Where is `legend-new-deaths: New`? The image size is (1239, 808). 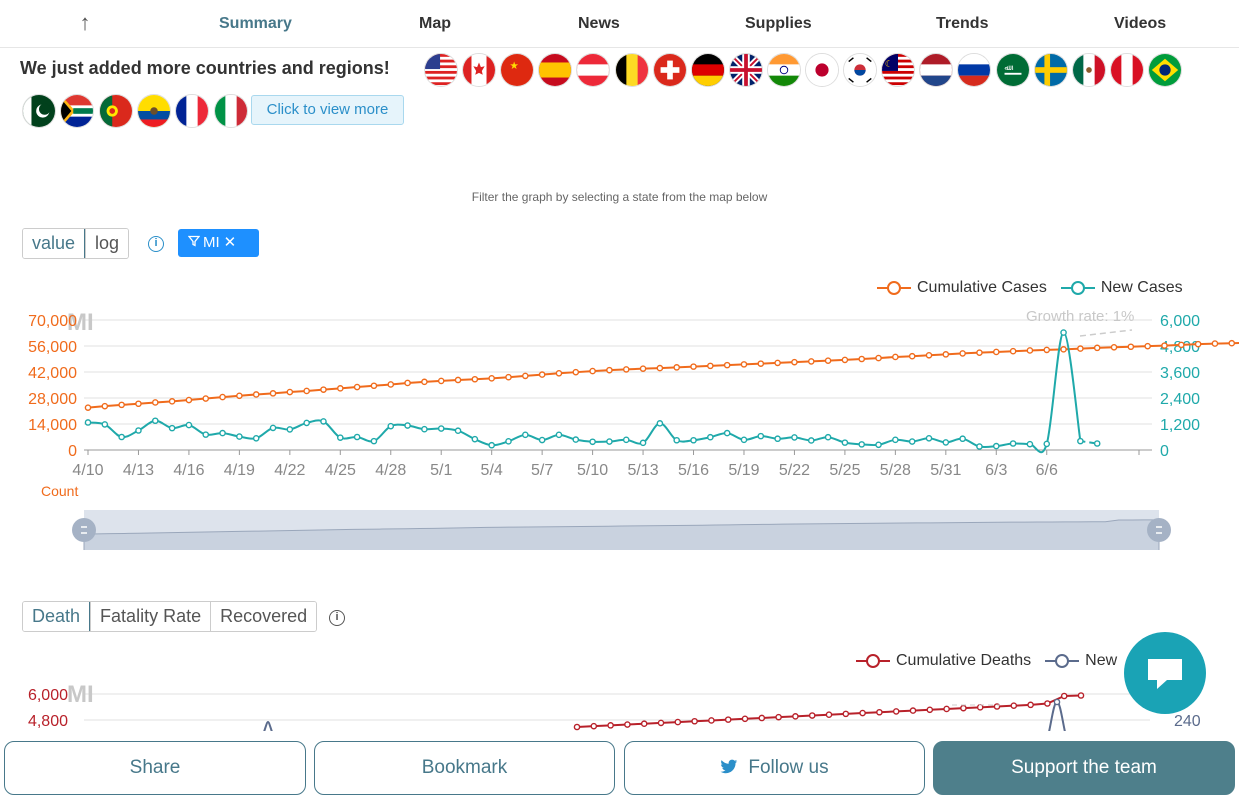
legend-new-deaths: New is located at coordinates (1101, 660).